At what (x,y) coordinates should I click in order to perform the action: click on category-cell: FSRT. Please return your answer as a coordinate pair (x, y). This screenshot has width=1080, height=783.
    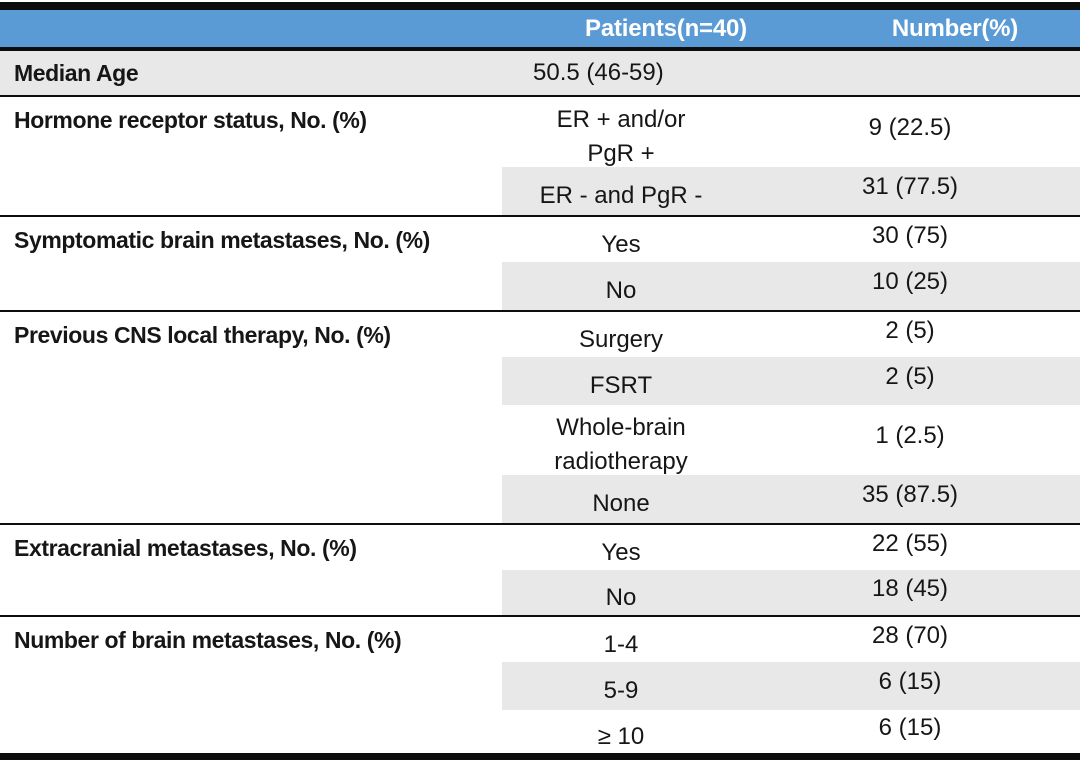
    Looking at the image, I should click on (621, 386).